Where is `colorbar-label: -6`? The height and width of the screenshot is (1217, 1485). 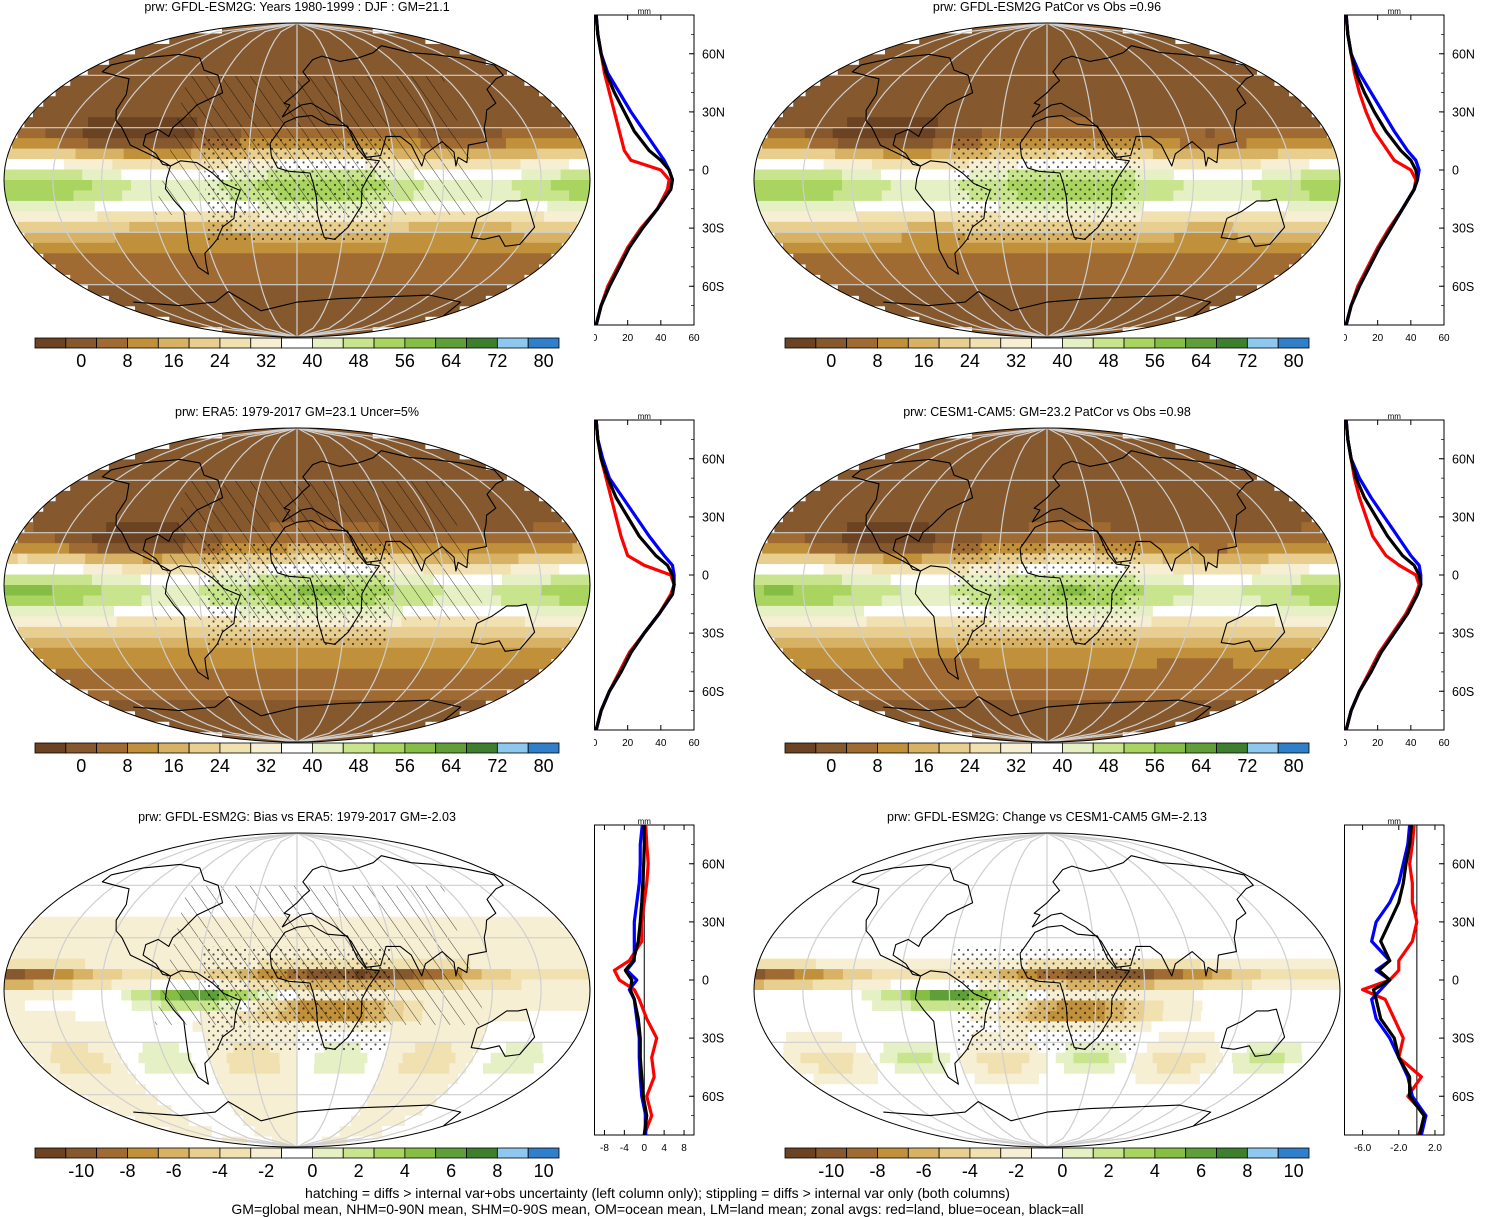 colorbar-label: -6 is located at coordinates (173, 1171).